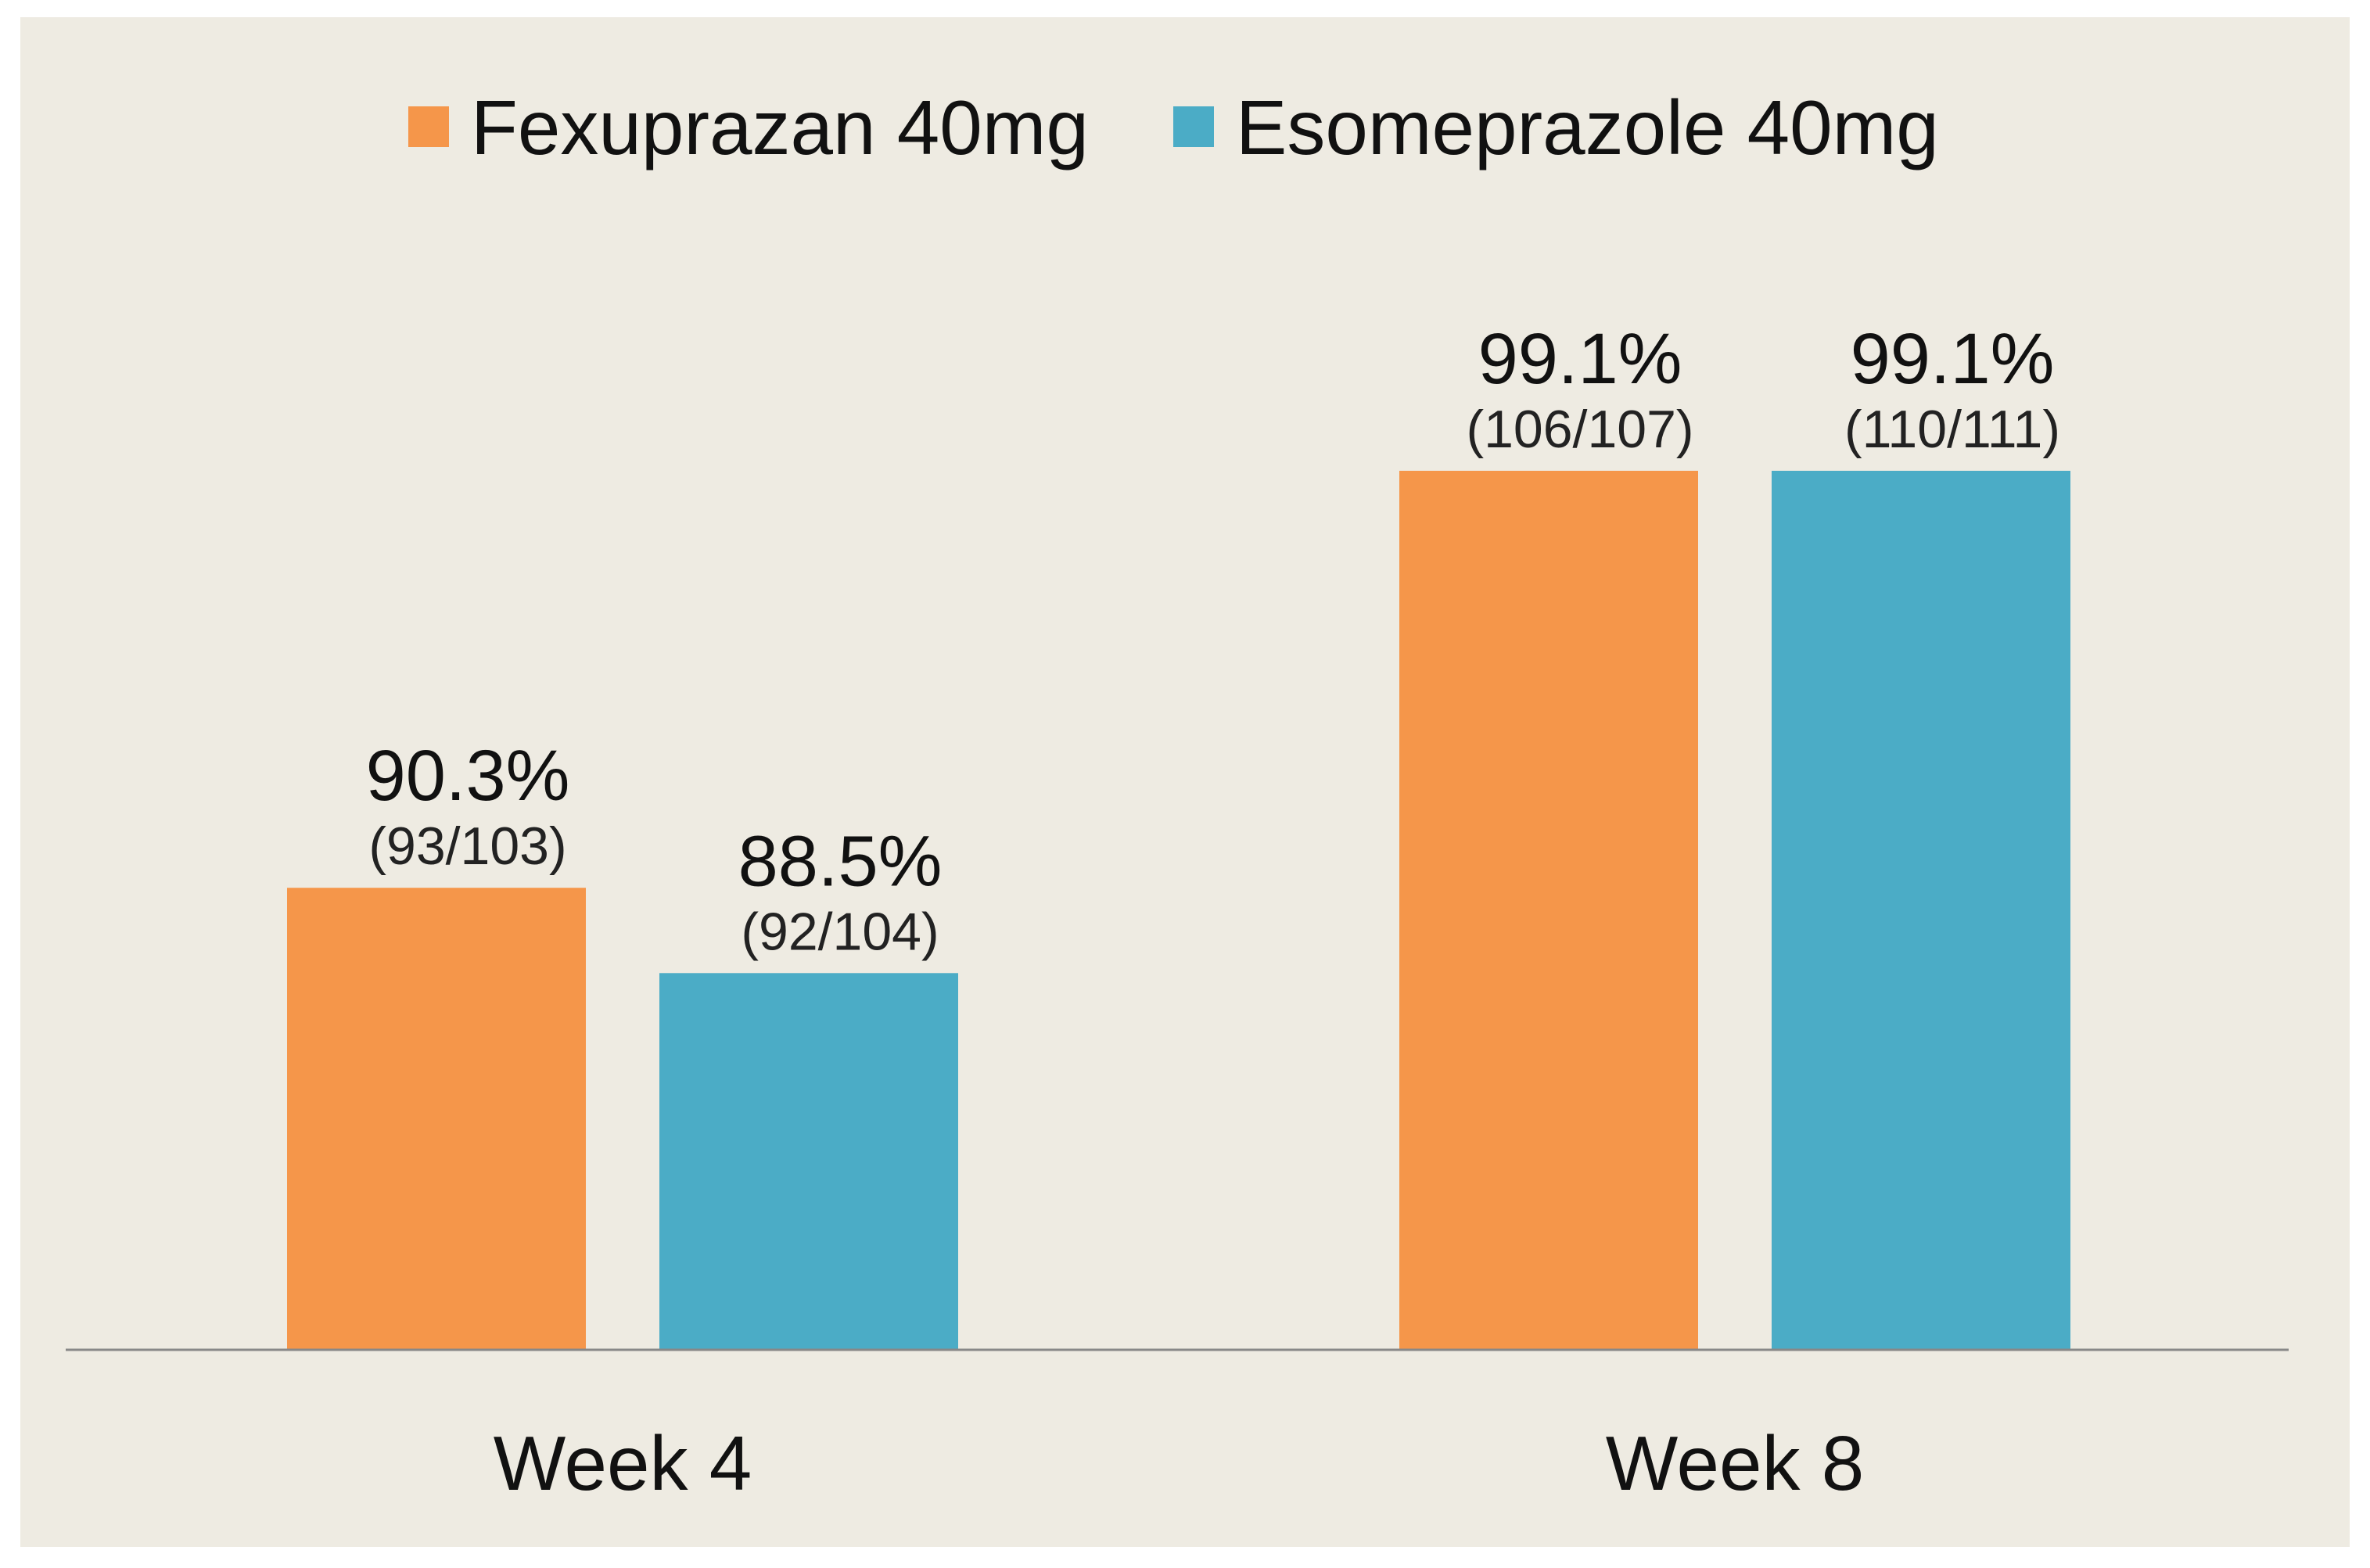  I want to click on category-label-week-8: Week 8, so click(1735, 1463).